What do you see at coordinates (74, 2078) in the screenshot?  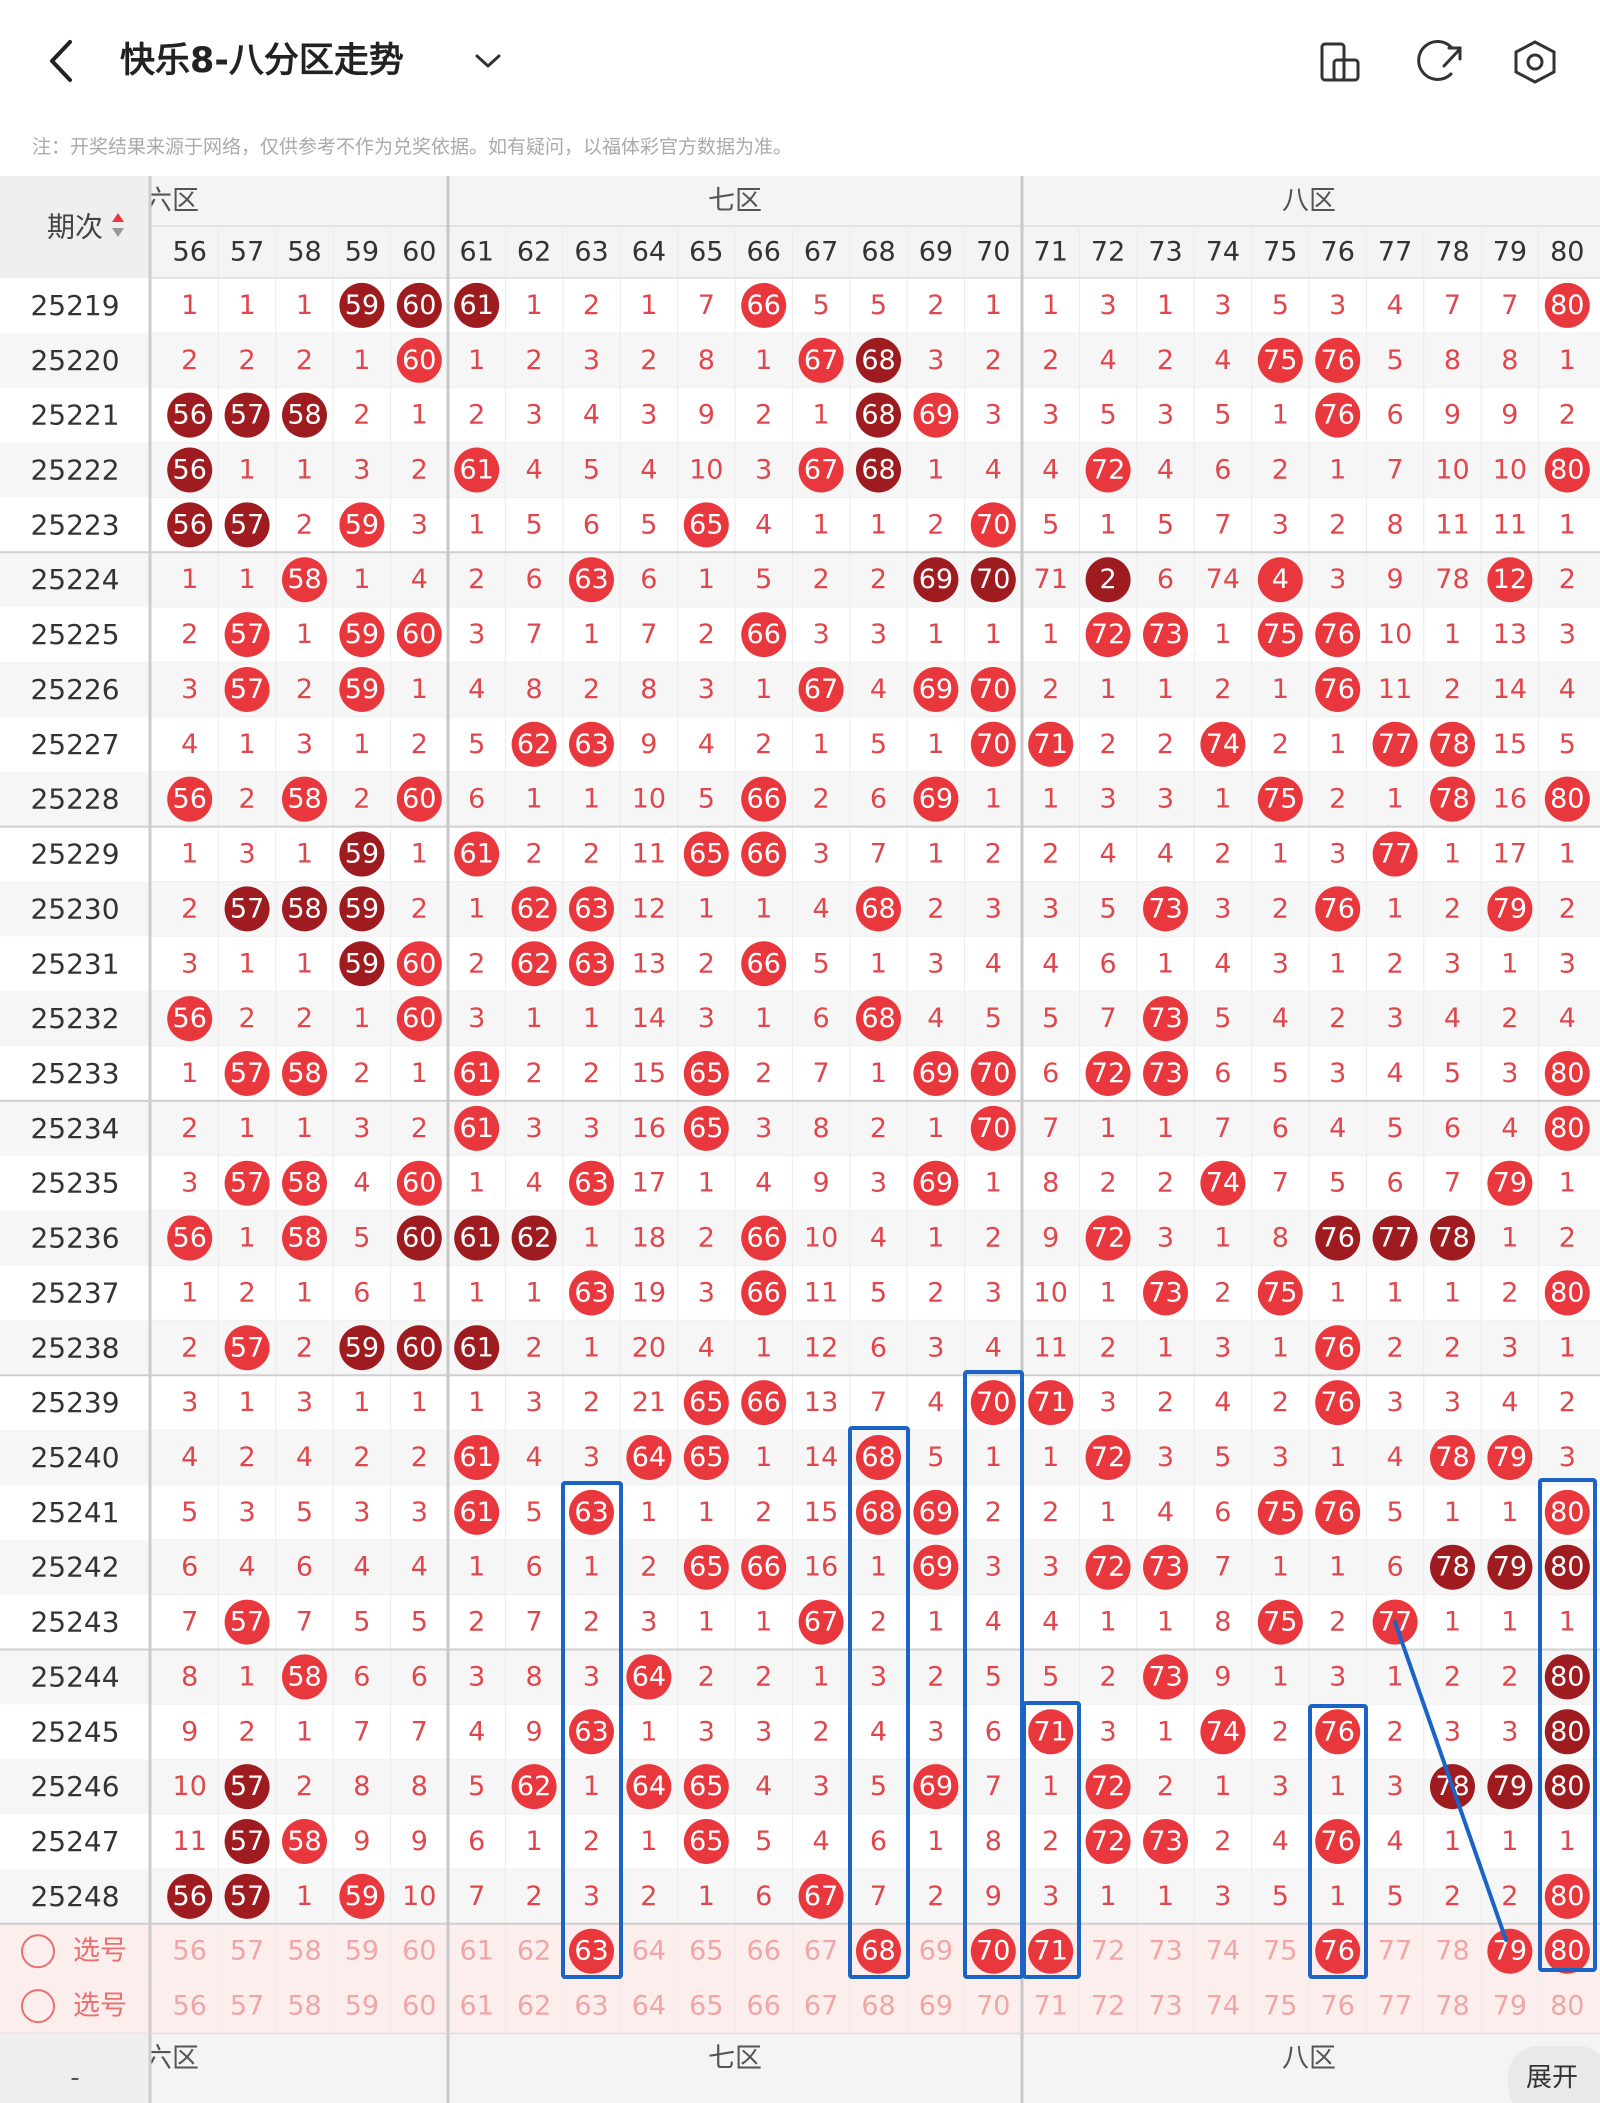 I see `collapse-toggle: -` at bounding box center [74, 2078].